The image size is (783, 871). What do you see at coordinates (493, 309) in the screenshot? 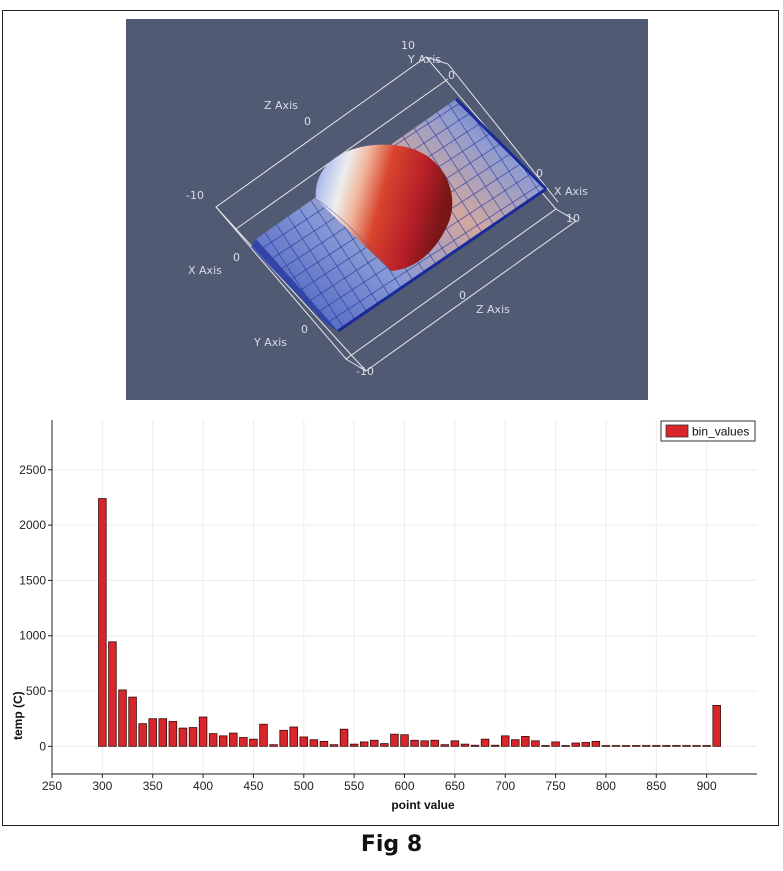
I see `z-axis-label-bottom: Z Axis` at bounding box center [493, 309].